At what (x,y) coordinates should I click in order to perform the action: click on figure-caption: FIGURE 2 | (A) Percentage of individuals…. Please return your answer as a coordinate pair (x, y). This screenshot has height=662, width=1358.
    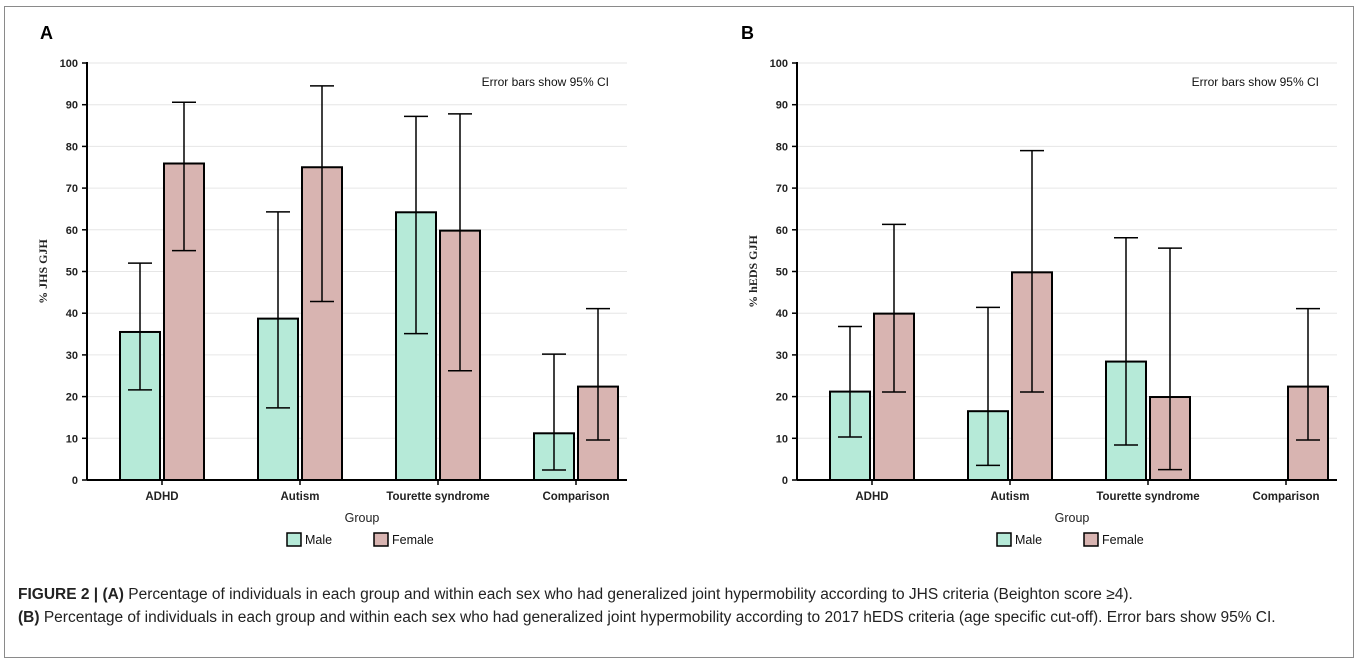
    Looking at the image, I should click on (679, 606).